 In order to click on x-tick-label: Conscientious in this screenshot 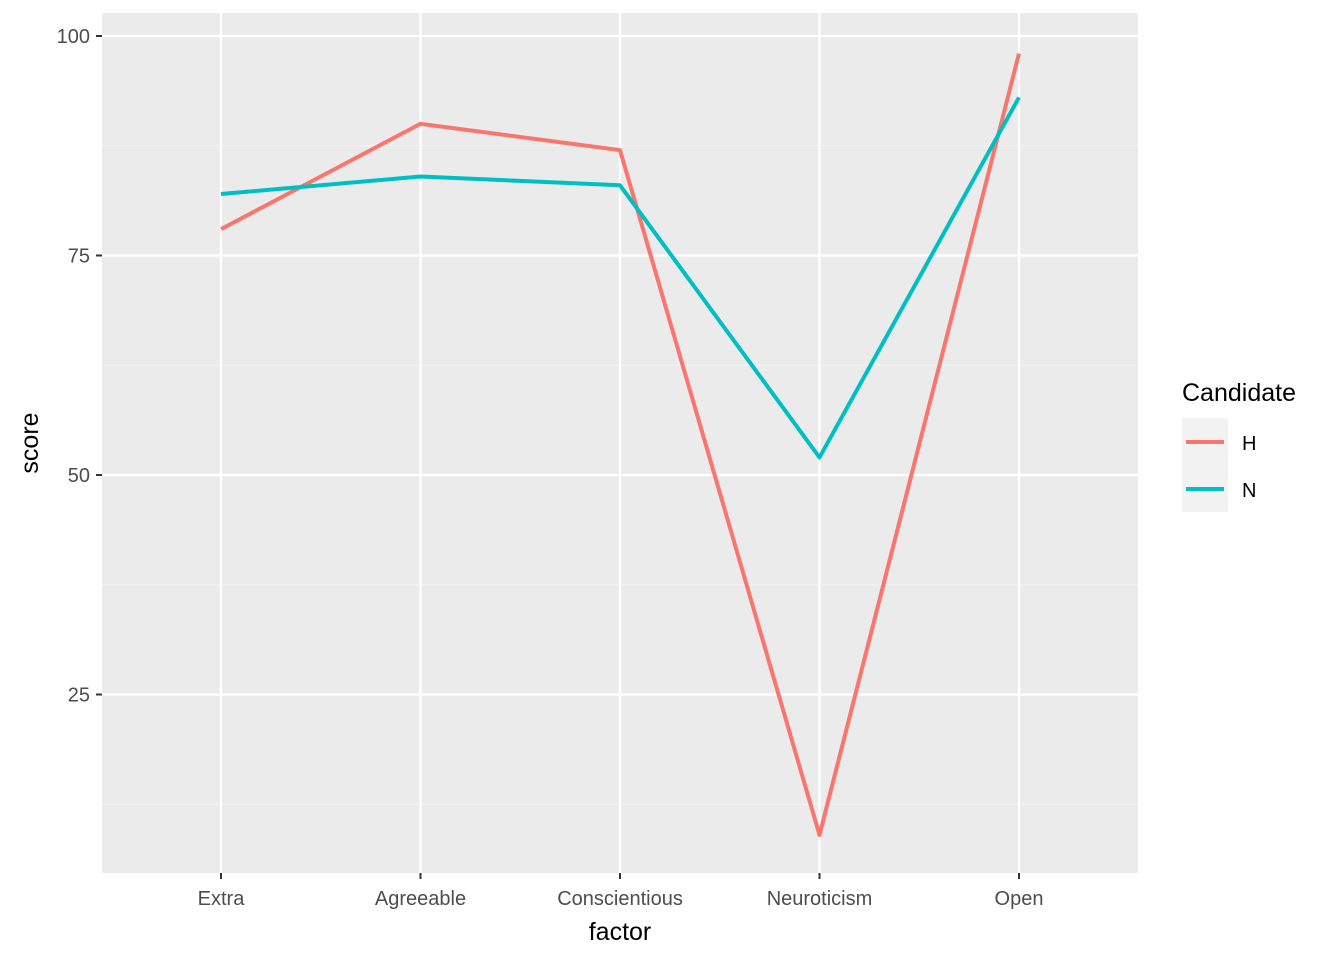, I will do `click(620, 899)`.